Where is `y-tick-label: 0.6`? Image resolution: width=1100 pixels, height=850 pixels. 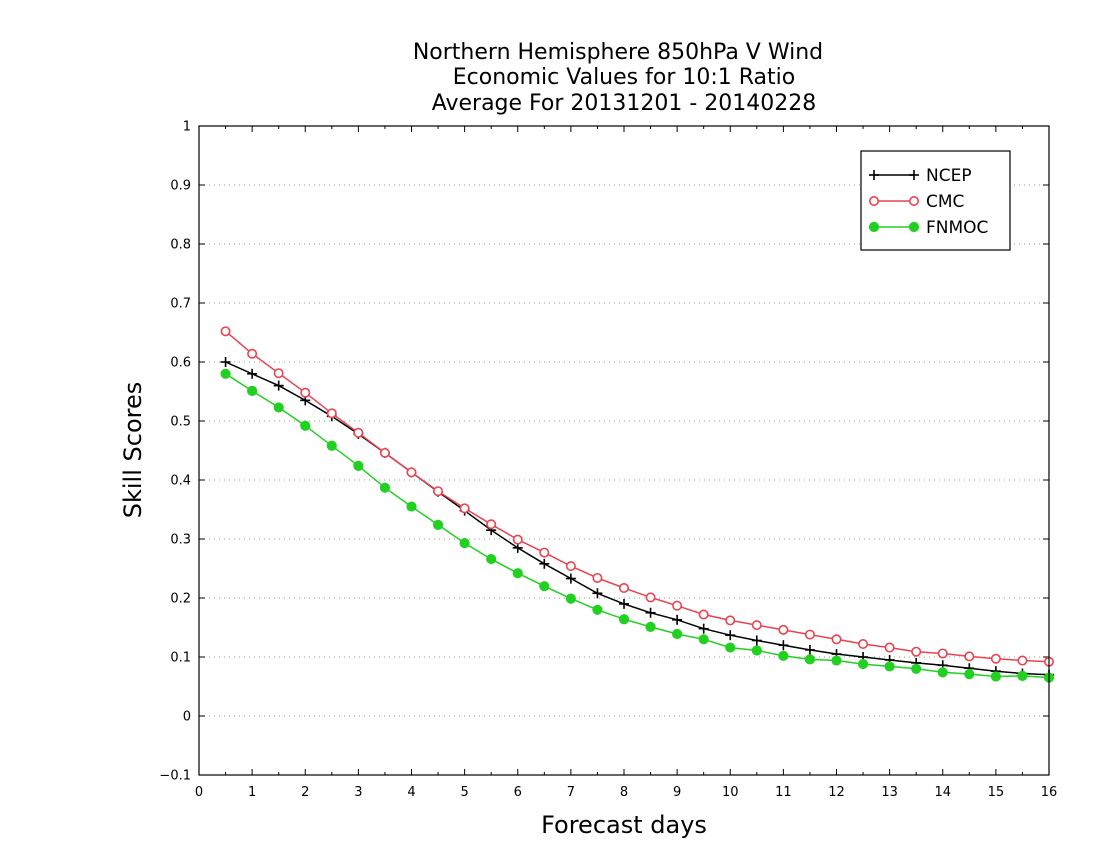 y-tick-label: 0.6 is located at coordinates (180, 363).